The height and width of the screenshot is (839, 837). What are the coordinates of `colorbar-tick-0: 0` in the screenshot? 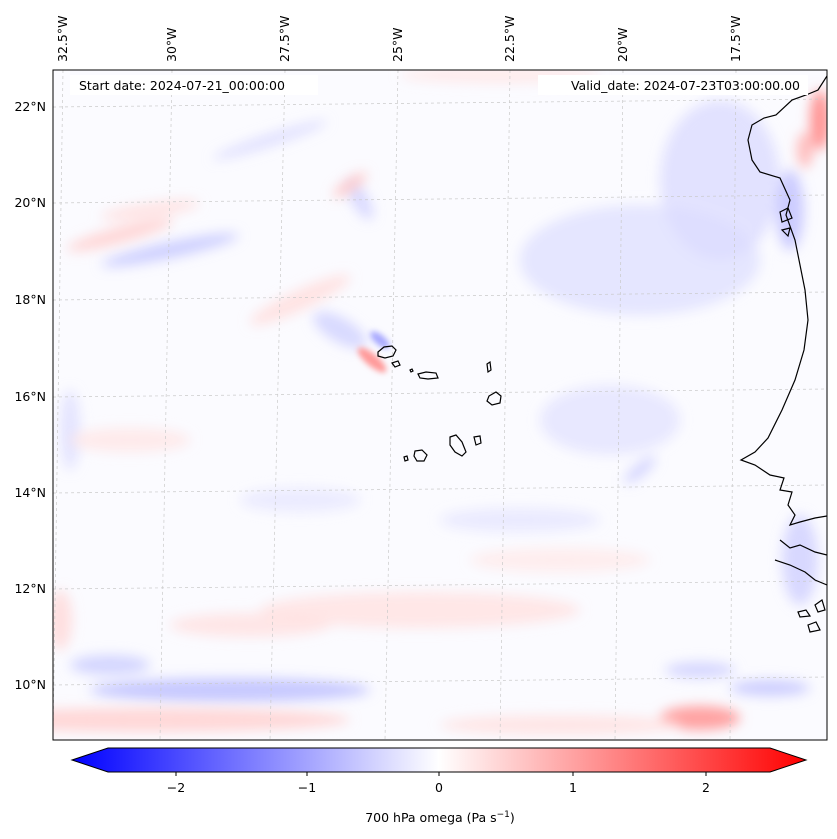 It's located at (439, 787).